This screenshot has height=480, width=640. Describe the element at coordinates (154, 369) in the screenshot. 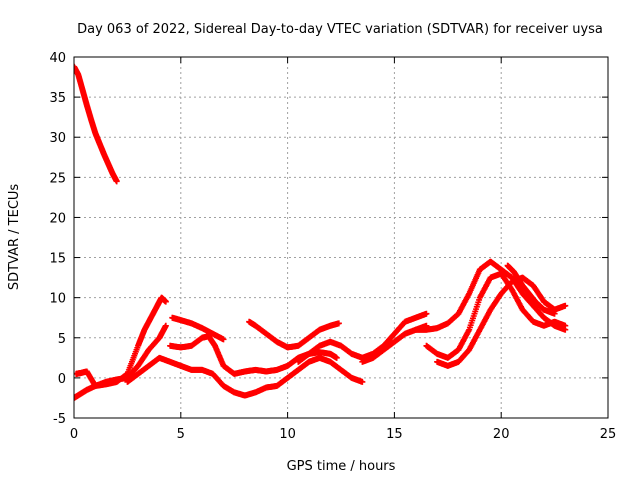

I see `series-track-c` at that location.